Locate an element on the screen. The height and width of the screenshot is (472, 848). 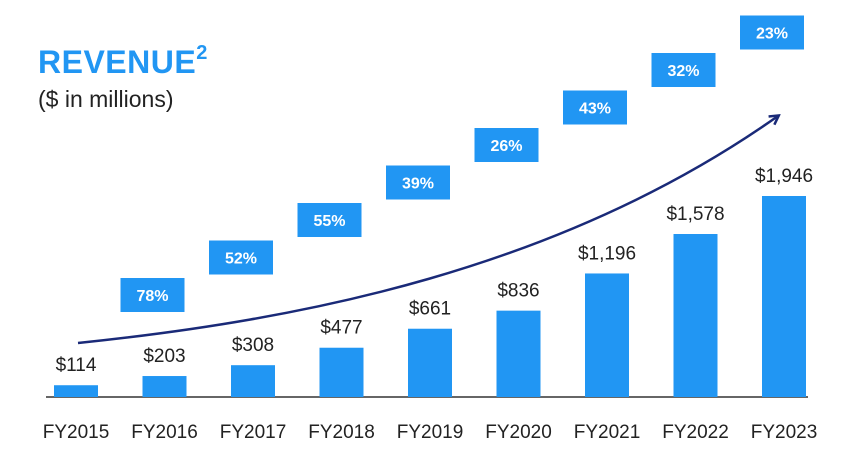
growth-label: 39% is located at coordinates (418, 184).